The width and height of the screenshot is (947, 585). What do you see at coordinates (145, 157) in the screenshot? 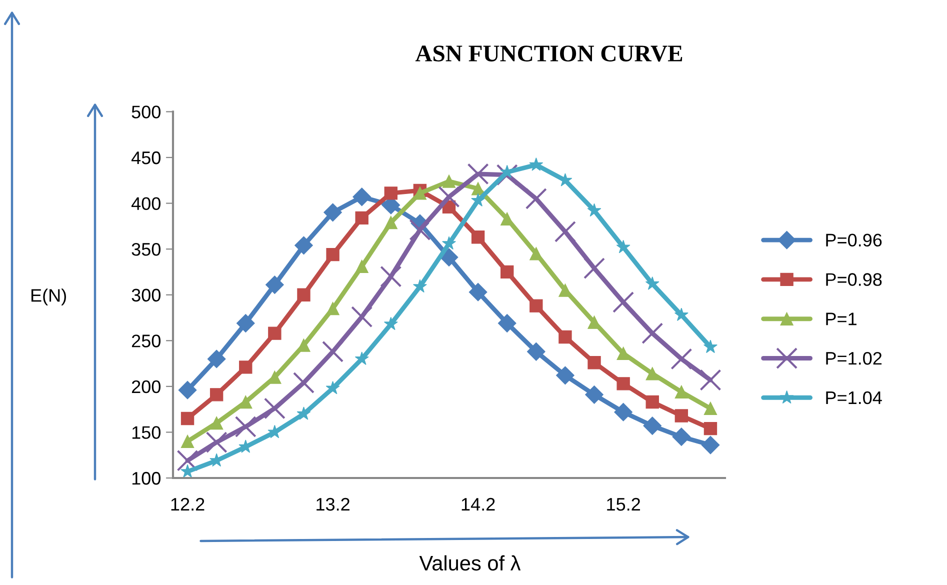
I see `y-tick-label: 450` at bounding box center [145, 157].